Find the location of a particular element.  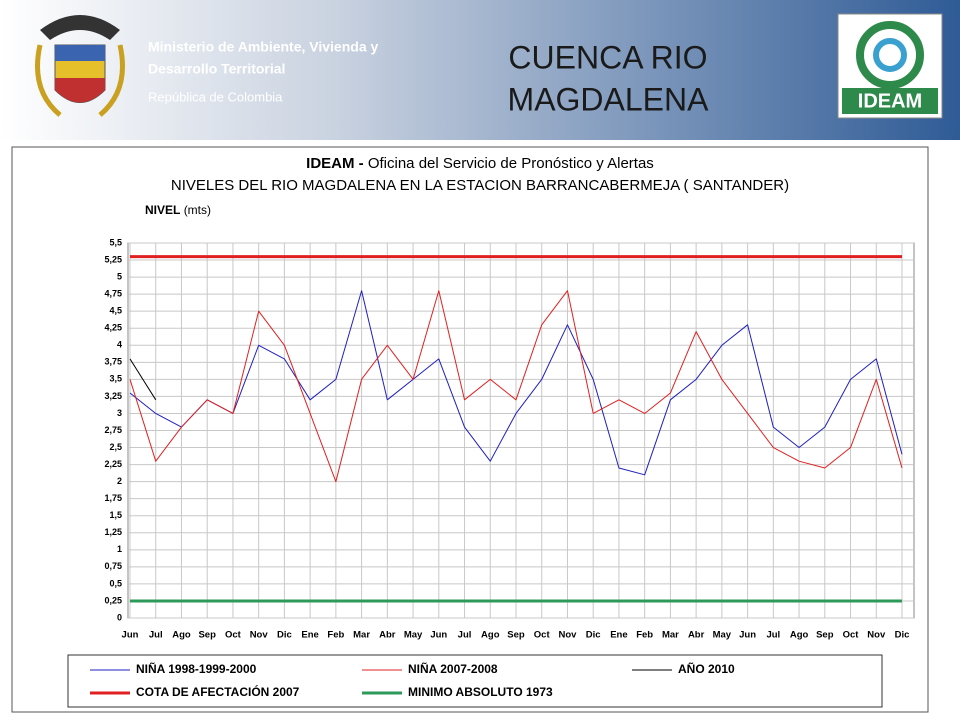

y-tick-label: 5 is located at coordinates (119, 276).